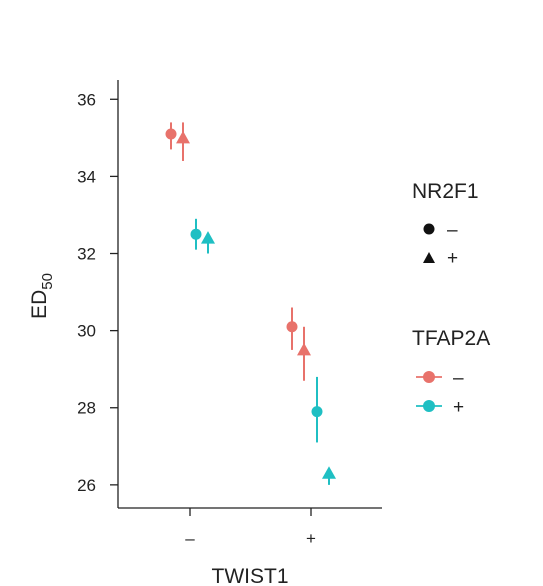  Describe the element at coordinates (39, 304) in the screenshot. I see `y-axis-title-main: ED` at that location.